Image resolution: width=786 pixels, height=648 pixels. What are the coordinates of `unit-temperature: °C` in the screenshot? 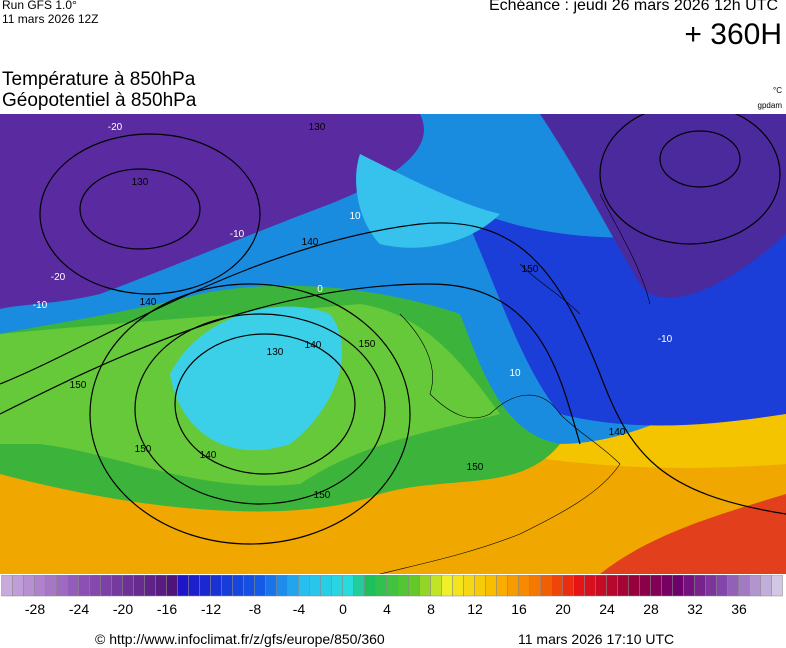 It's located at (777, 90).